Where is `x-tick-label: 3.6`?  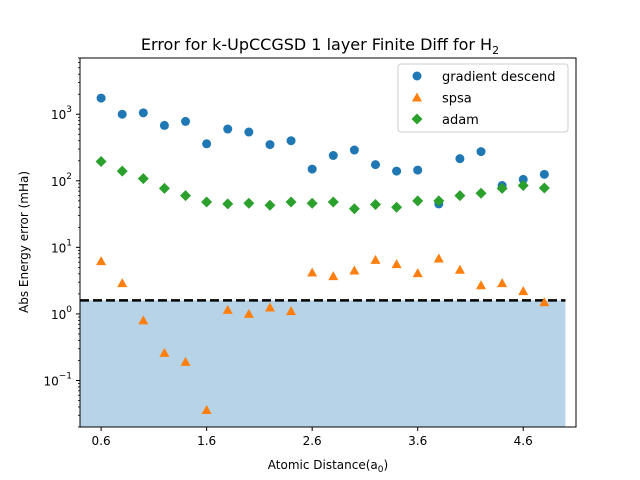
x-tick-label: 3.6 is located at coordinates (417, 441).